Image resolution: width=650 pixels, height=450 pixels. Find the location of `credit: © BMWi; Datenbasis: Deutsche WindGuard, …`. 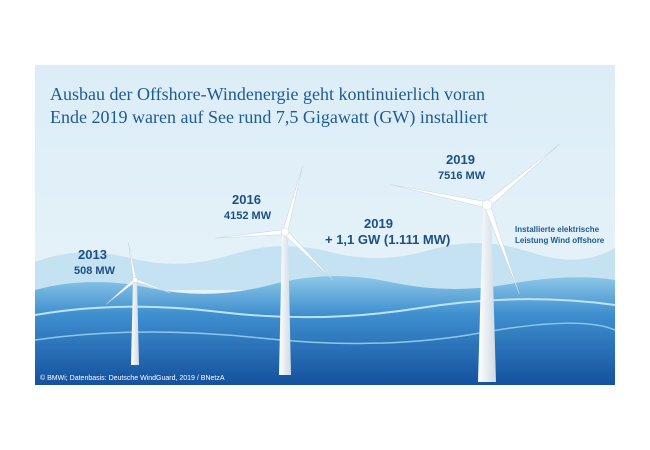

credit: © BMWi; Datenbasis: Deutsche WindGuard, … is located at coordinates (132, 378).